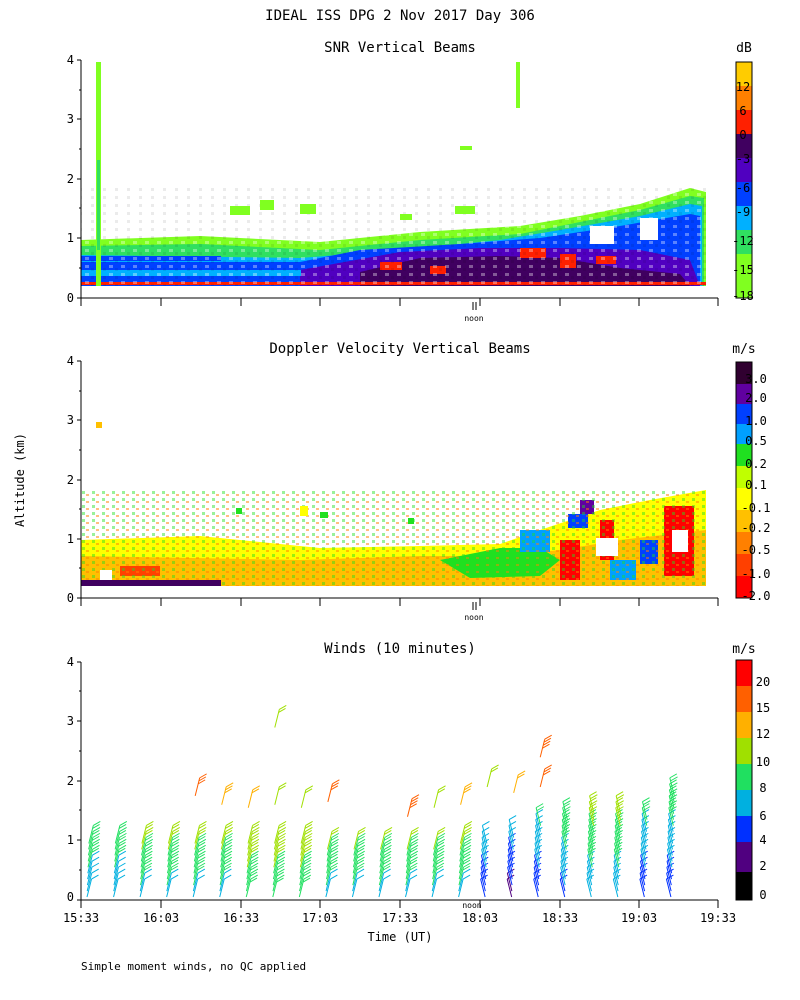 The width and height of the screenshot is (800, 1000). What do you see at coordinates (743, 270) in the screenshot?
I see `colorbar-label: -15` at bounding box center [743, 270].